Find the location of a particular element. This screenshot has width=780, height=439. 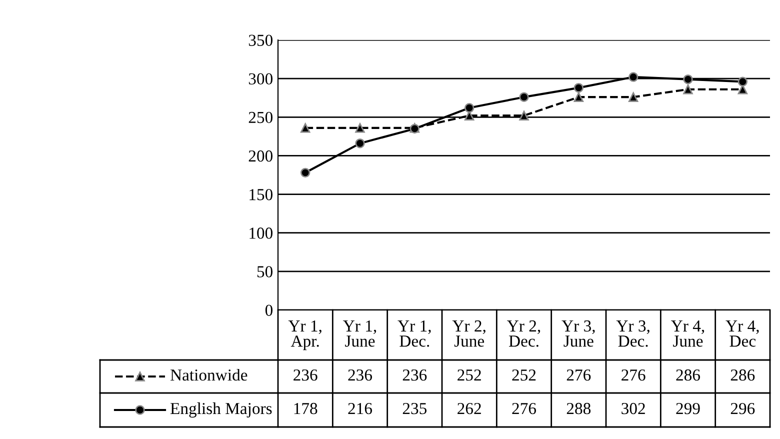

y-tick-label: 50 is located at coordinates (265, 272).